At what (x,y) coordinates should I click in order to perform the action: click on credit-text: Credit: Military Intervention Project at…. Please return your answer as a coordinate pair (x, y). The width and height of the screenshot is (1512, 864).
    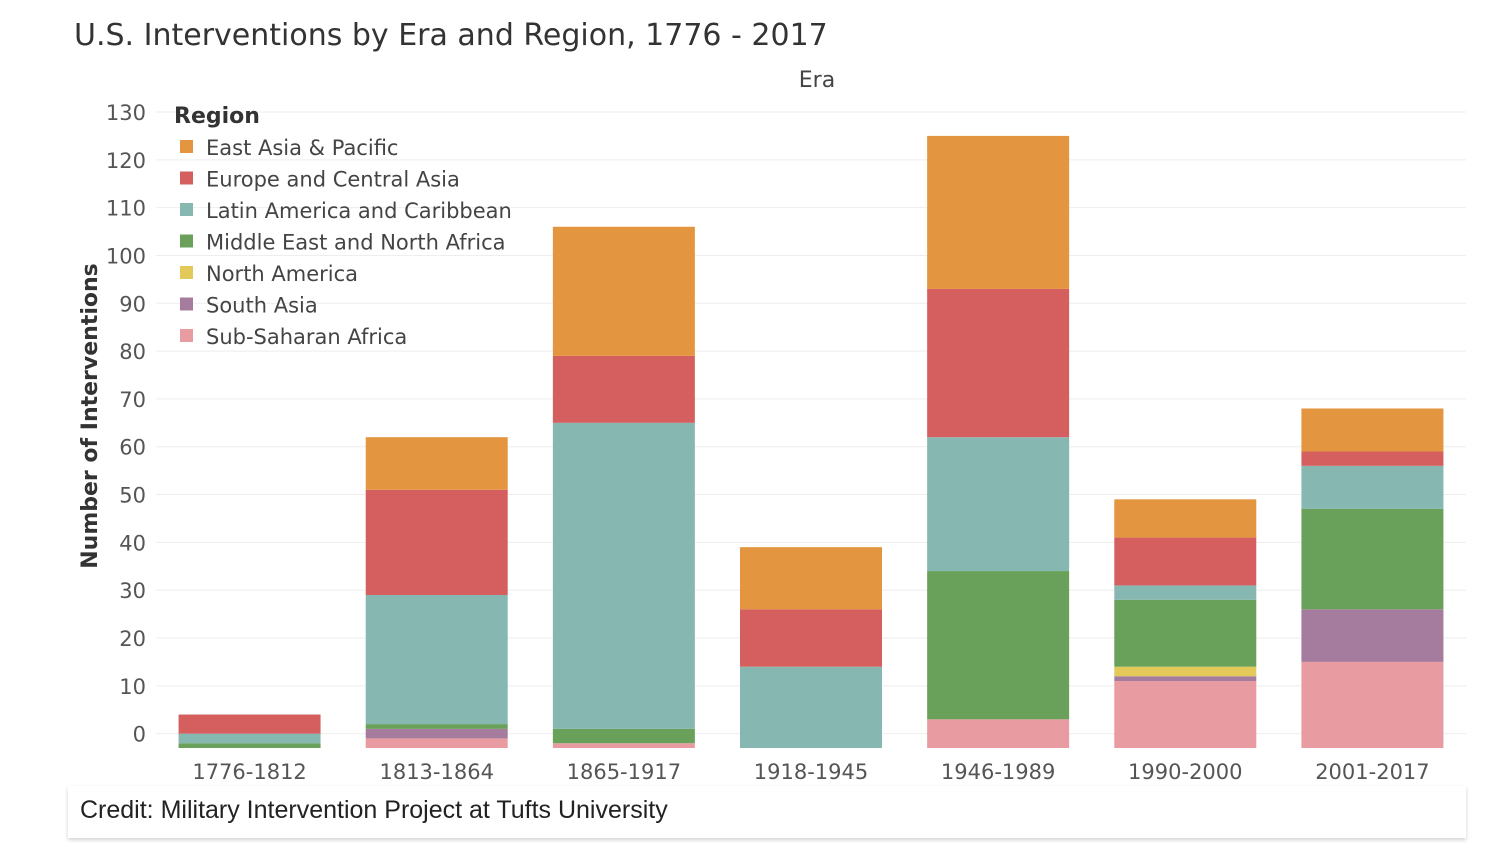
    Looking at the image, I should click on (374, 810).